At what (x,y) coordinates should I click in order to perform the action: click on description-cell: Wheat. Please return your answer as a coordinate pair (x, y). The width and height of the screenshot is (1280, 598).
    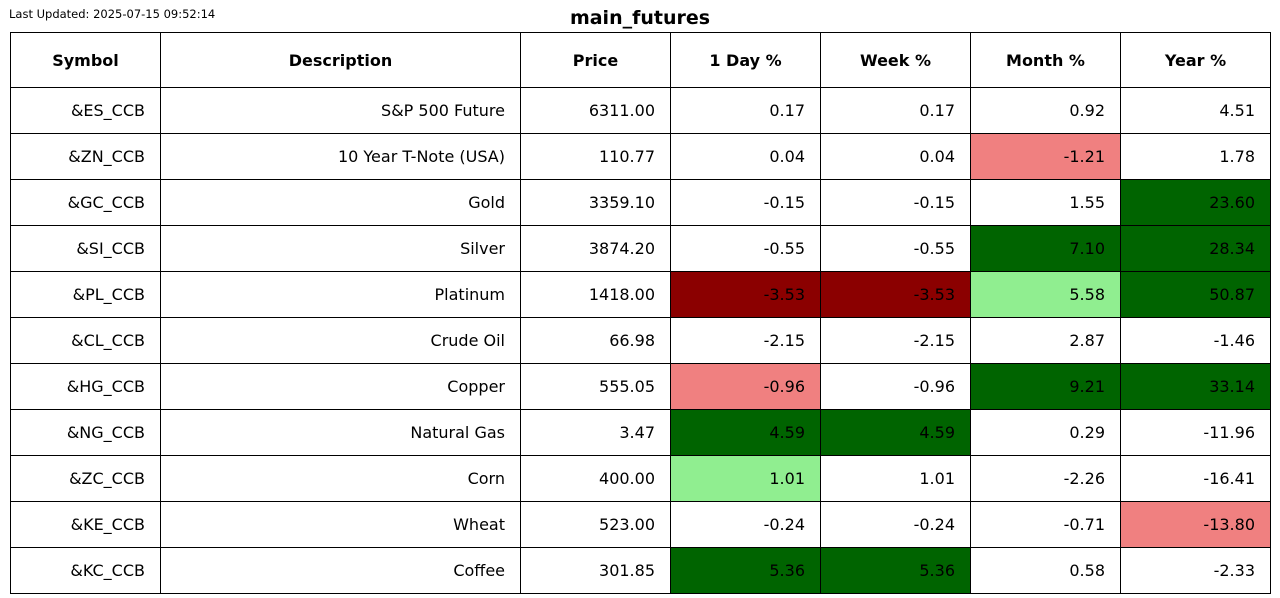
    Looking at the image, I should click on (340, 524).